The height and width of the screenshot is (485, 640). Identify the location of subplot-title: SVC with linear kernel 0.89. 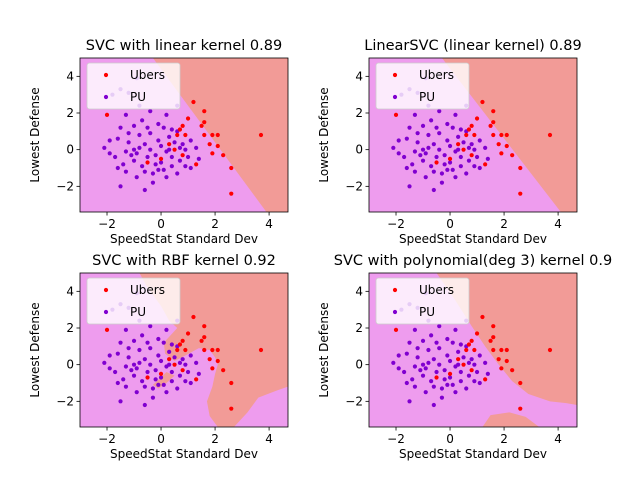
(184, 46).